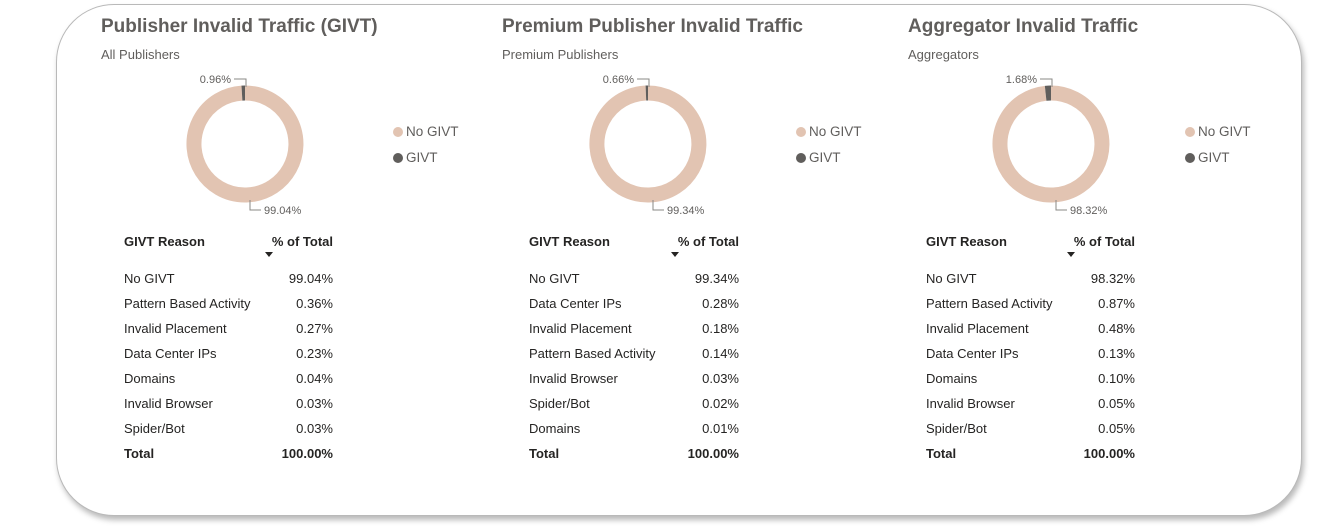  What do you see at coordinates (634, 278) in the screenshot?
I see `table-row: No GIVT 99.34%` at bounding box center [634, 278].